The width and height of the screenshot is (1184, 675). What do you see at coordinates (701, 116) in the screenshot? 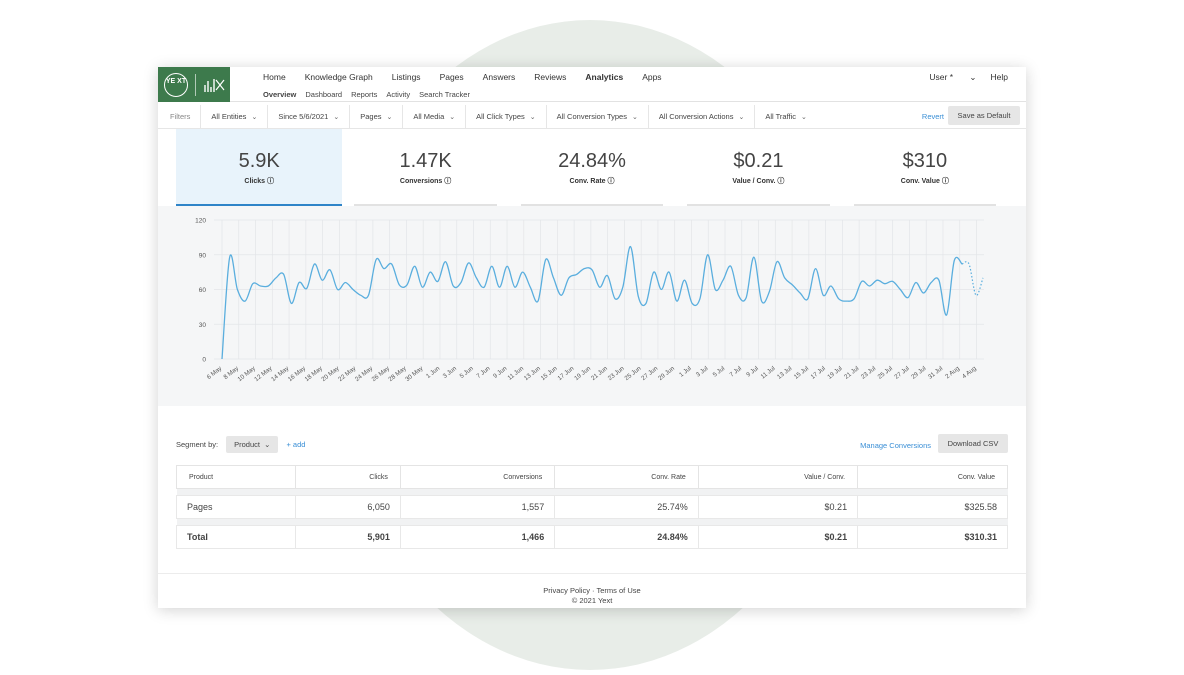
I see `filter-dropdown: All Conversion Actions ⌄` at bounding box center [701, 116].